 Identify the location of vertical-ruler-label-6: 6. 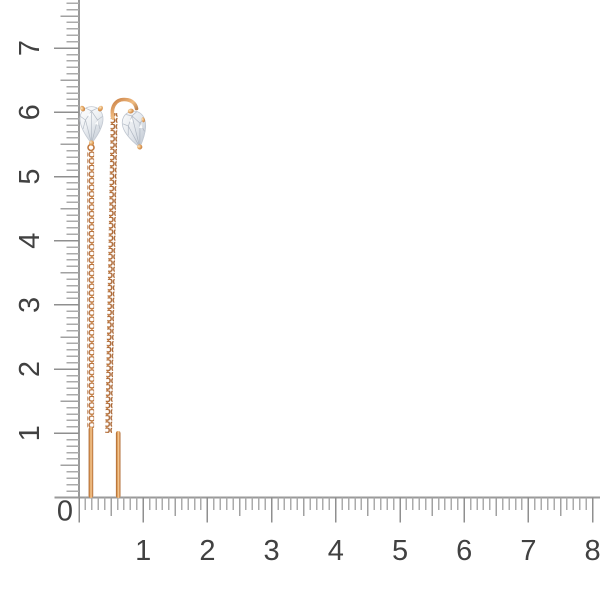
(30, 112).